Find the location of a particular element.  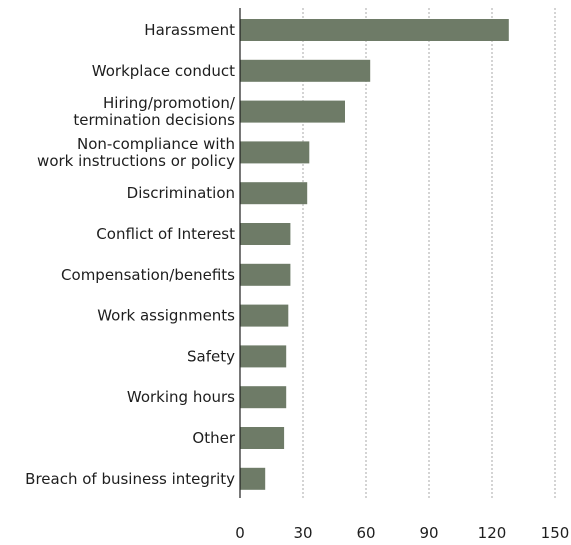

x-tick-label: 120 is located at coordinates (492, 533).